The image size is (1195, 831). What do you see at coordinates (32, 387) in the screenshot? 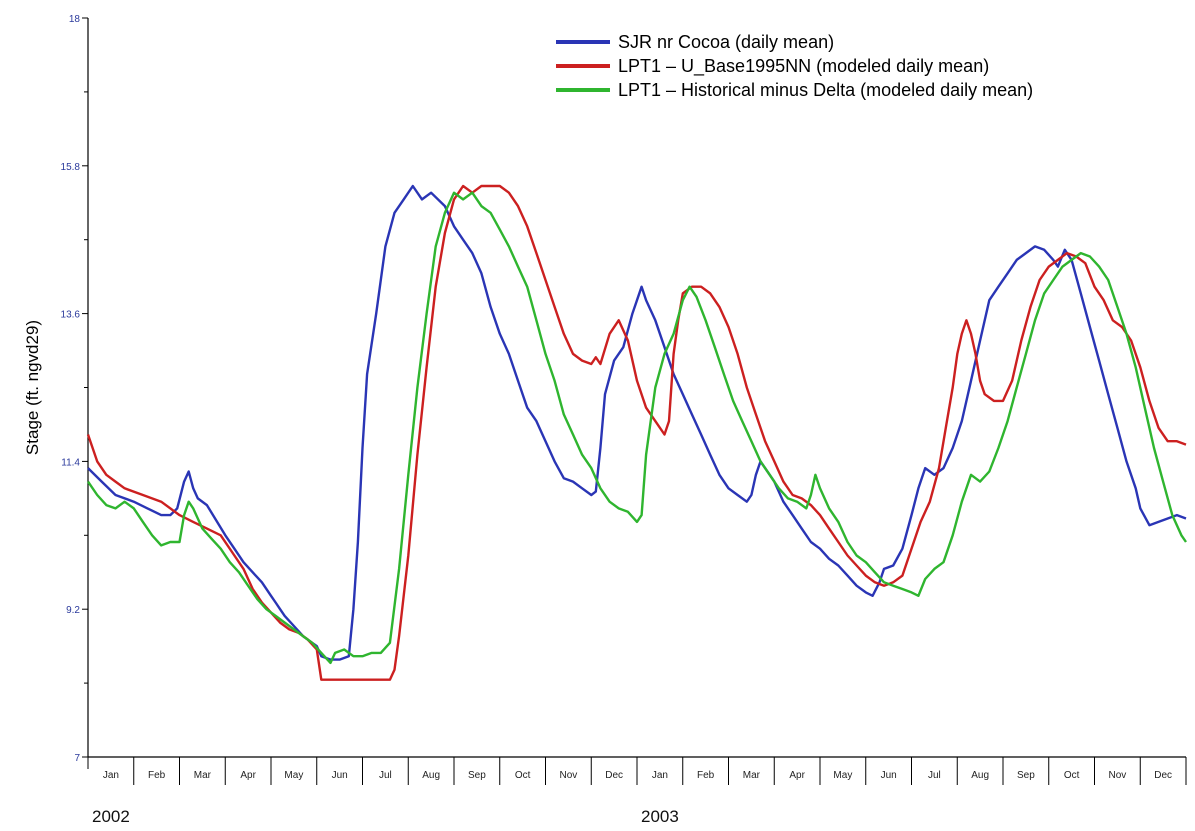
I see `y-axis-title: Stage (ft. ngvd29)` at bounding box center [32, 387].